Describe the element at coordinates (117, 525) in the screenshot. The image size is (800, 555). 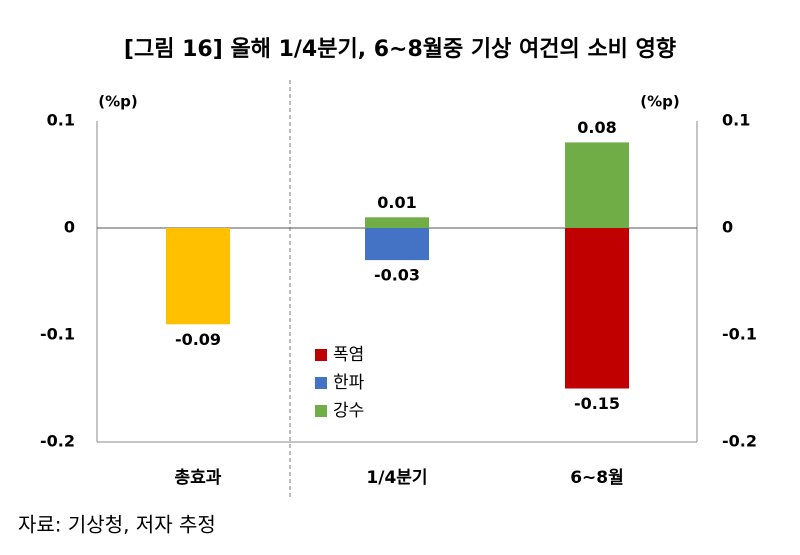
I see `source: 자료: 기상청, 저자 추정` at that location.